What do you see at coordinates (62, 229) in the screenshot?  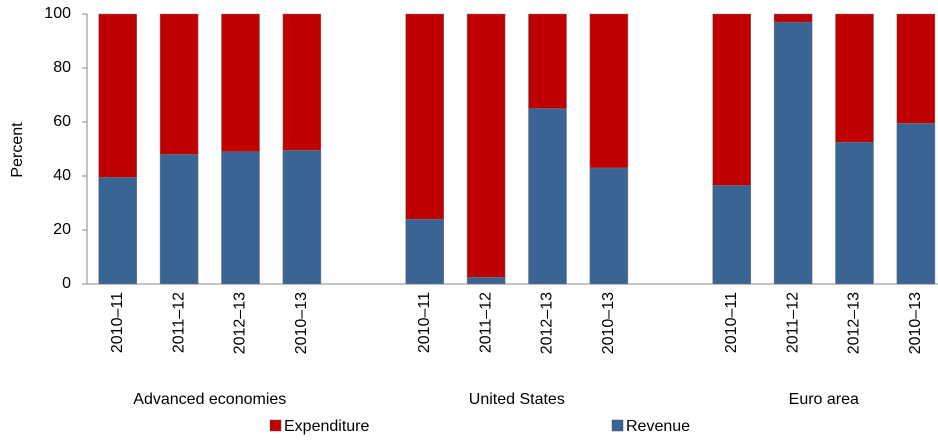 I see `y-tick-label: 20` at bounding box center [62, 229].